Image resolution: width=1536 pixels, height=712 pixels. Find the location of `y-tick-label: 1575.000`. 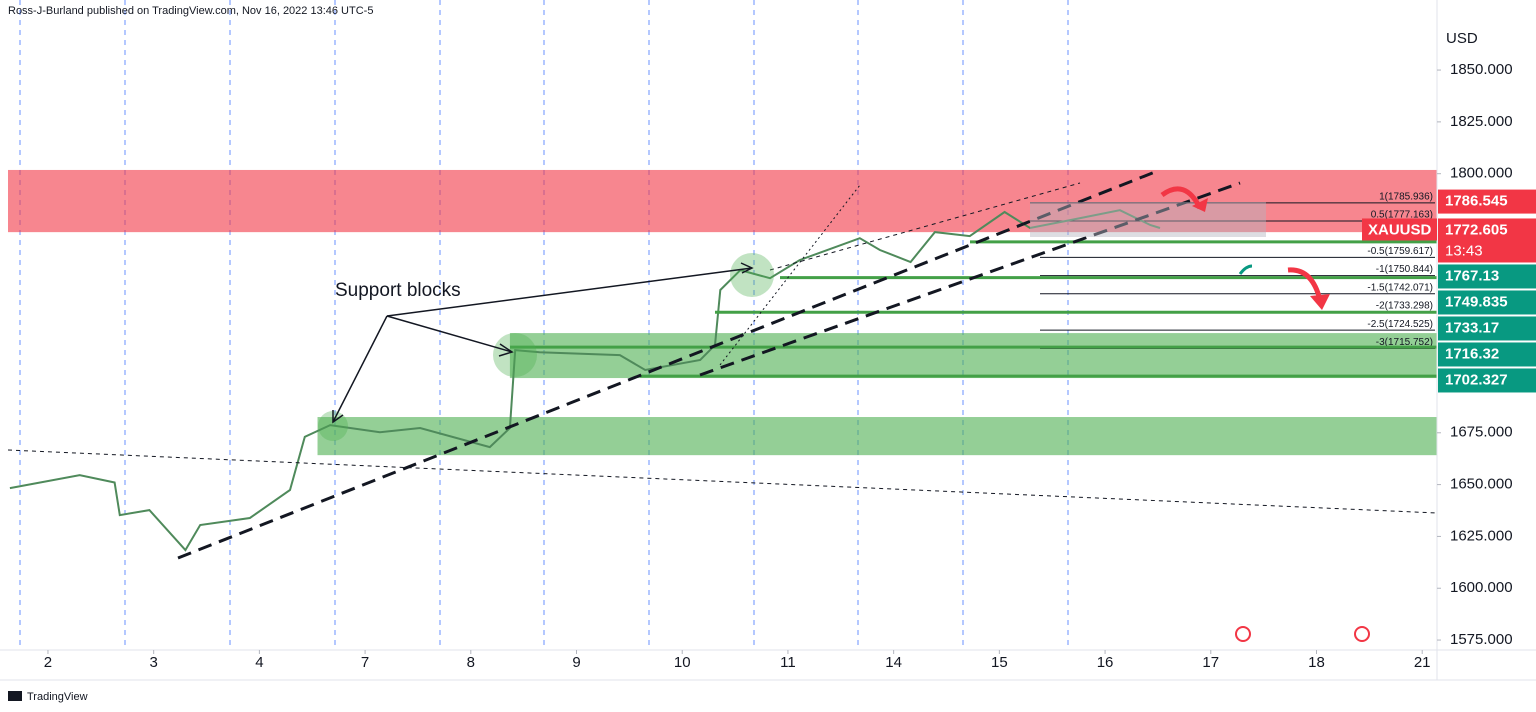

y-tick-label: 1575.000 is located at coordinates (1481, 639).